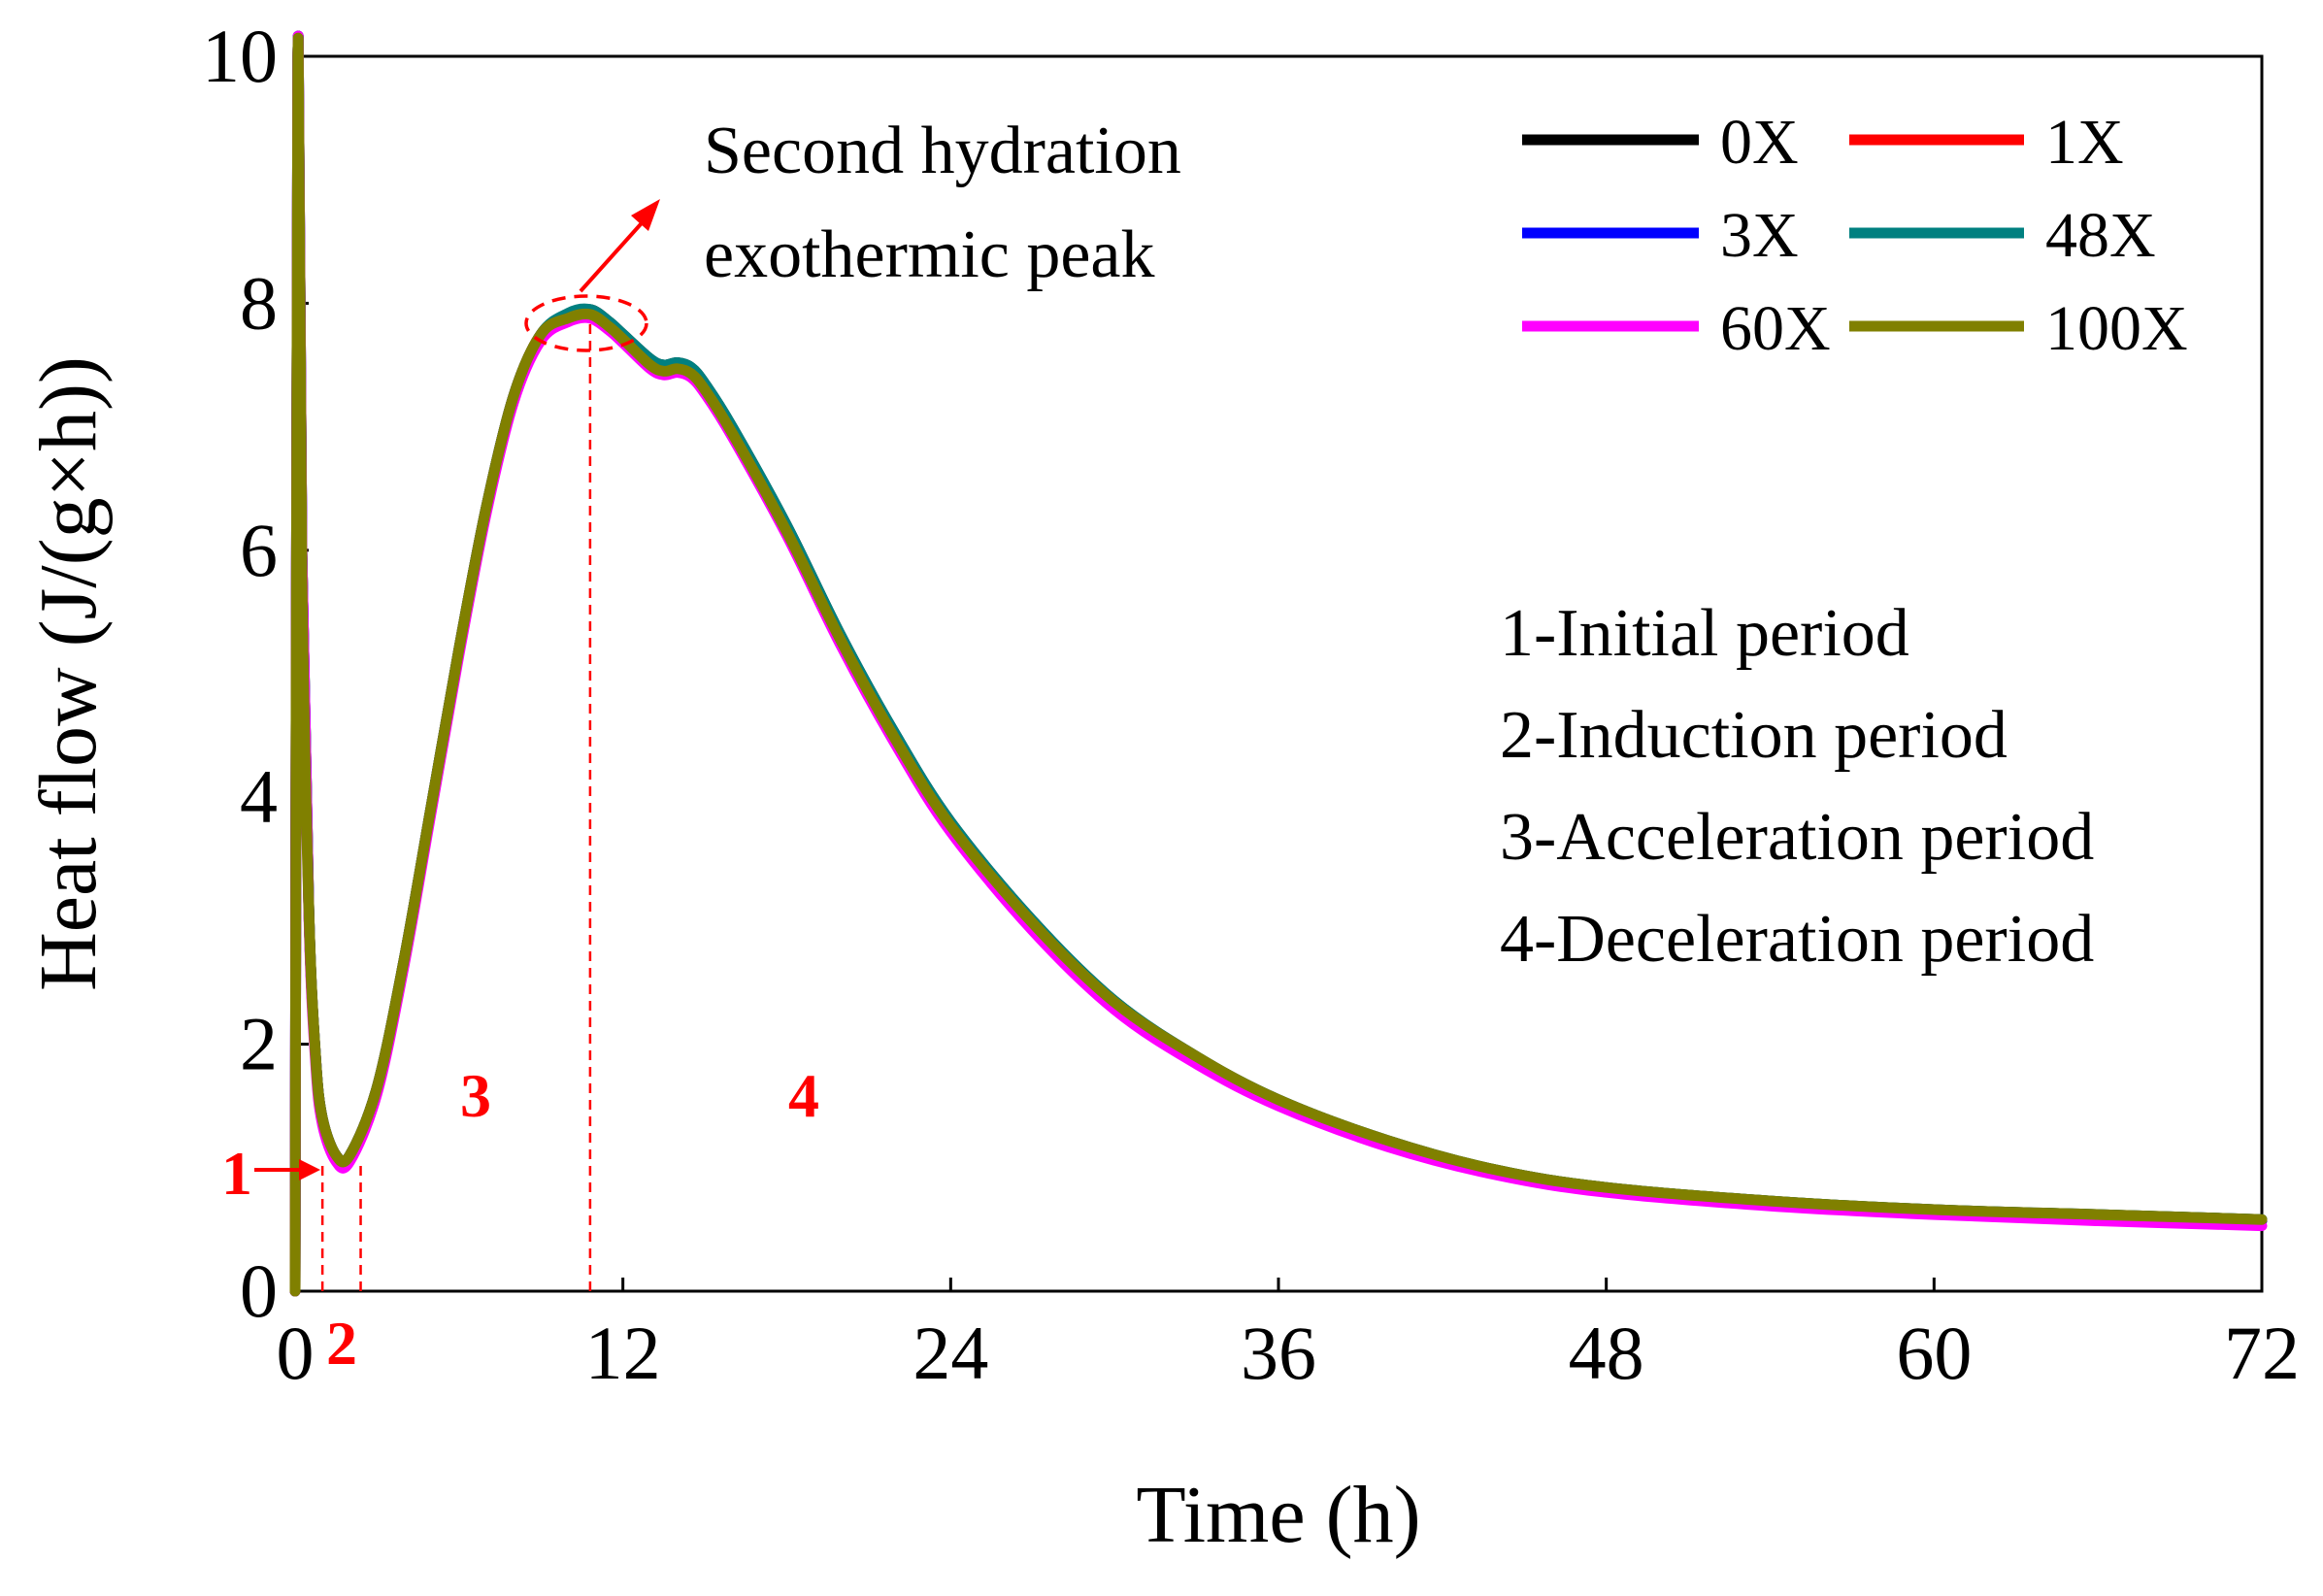  What do you see at coordinates (341, 1343) in the screenshot?
I see `region-2-label: 2` at bounding box center [341, 1343].